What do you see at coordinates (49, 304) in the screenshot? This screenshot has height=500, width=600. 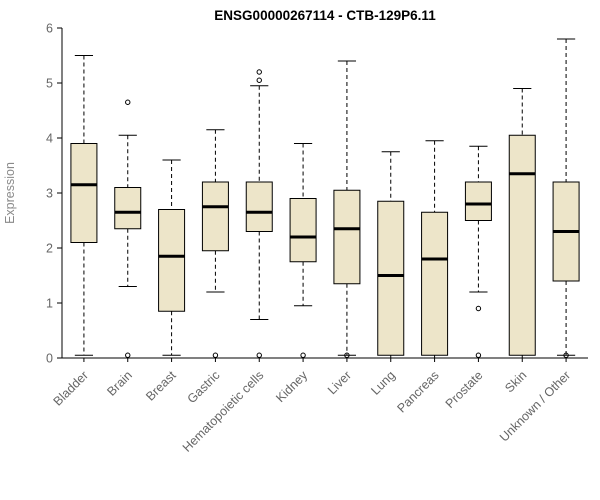 I see `y-tick-label: 1` at bounding box center [49, 304].